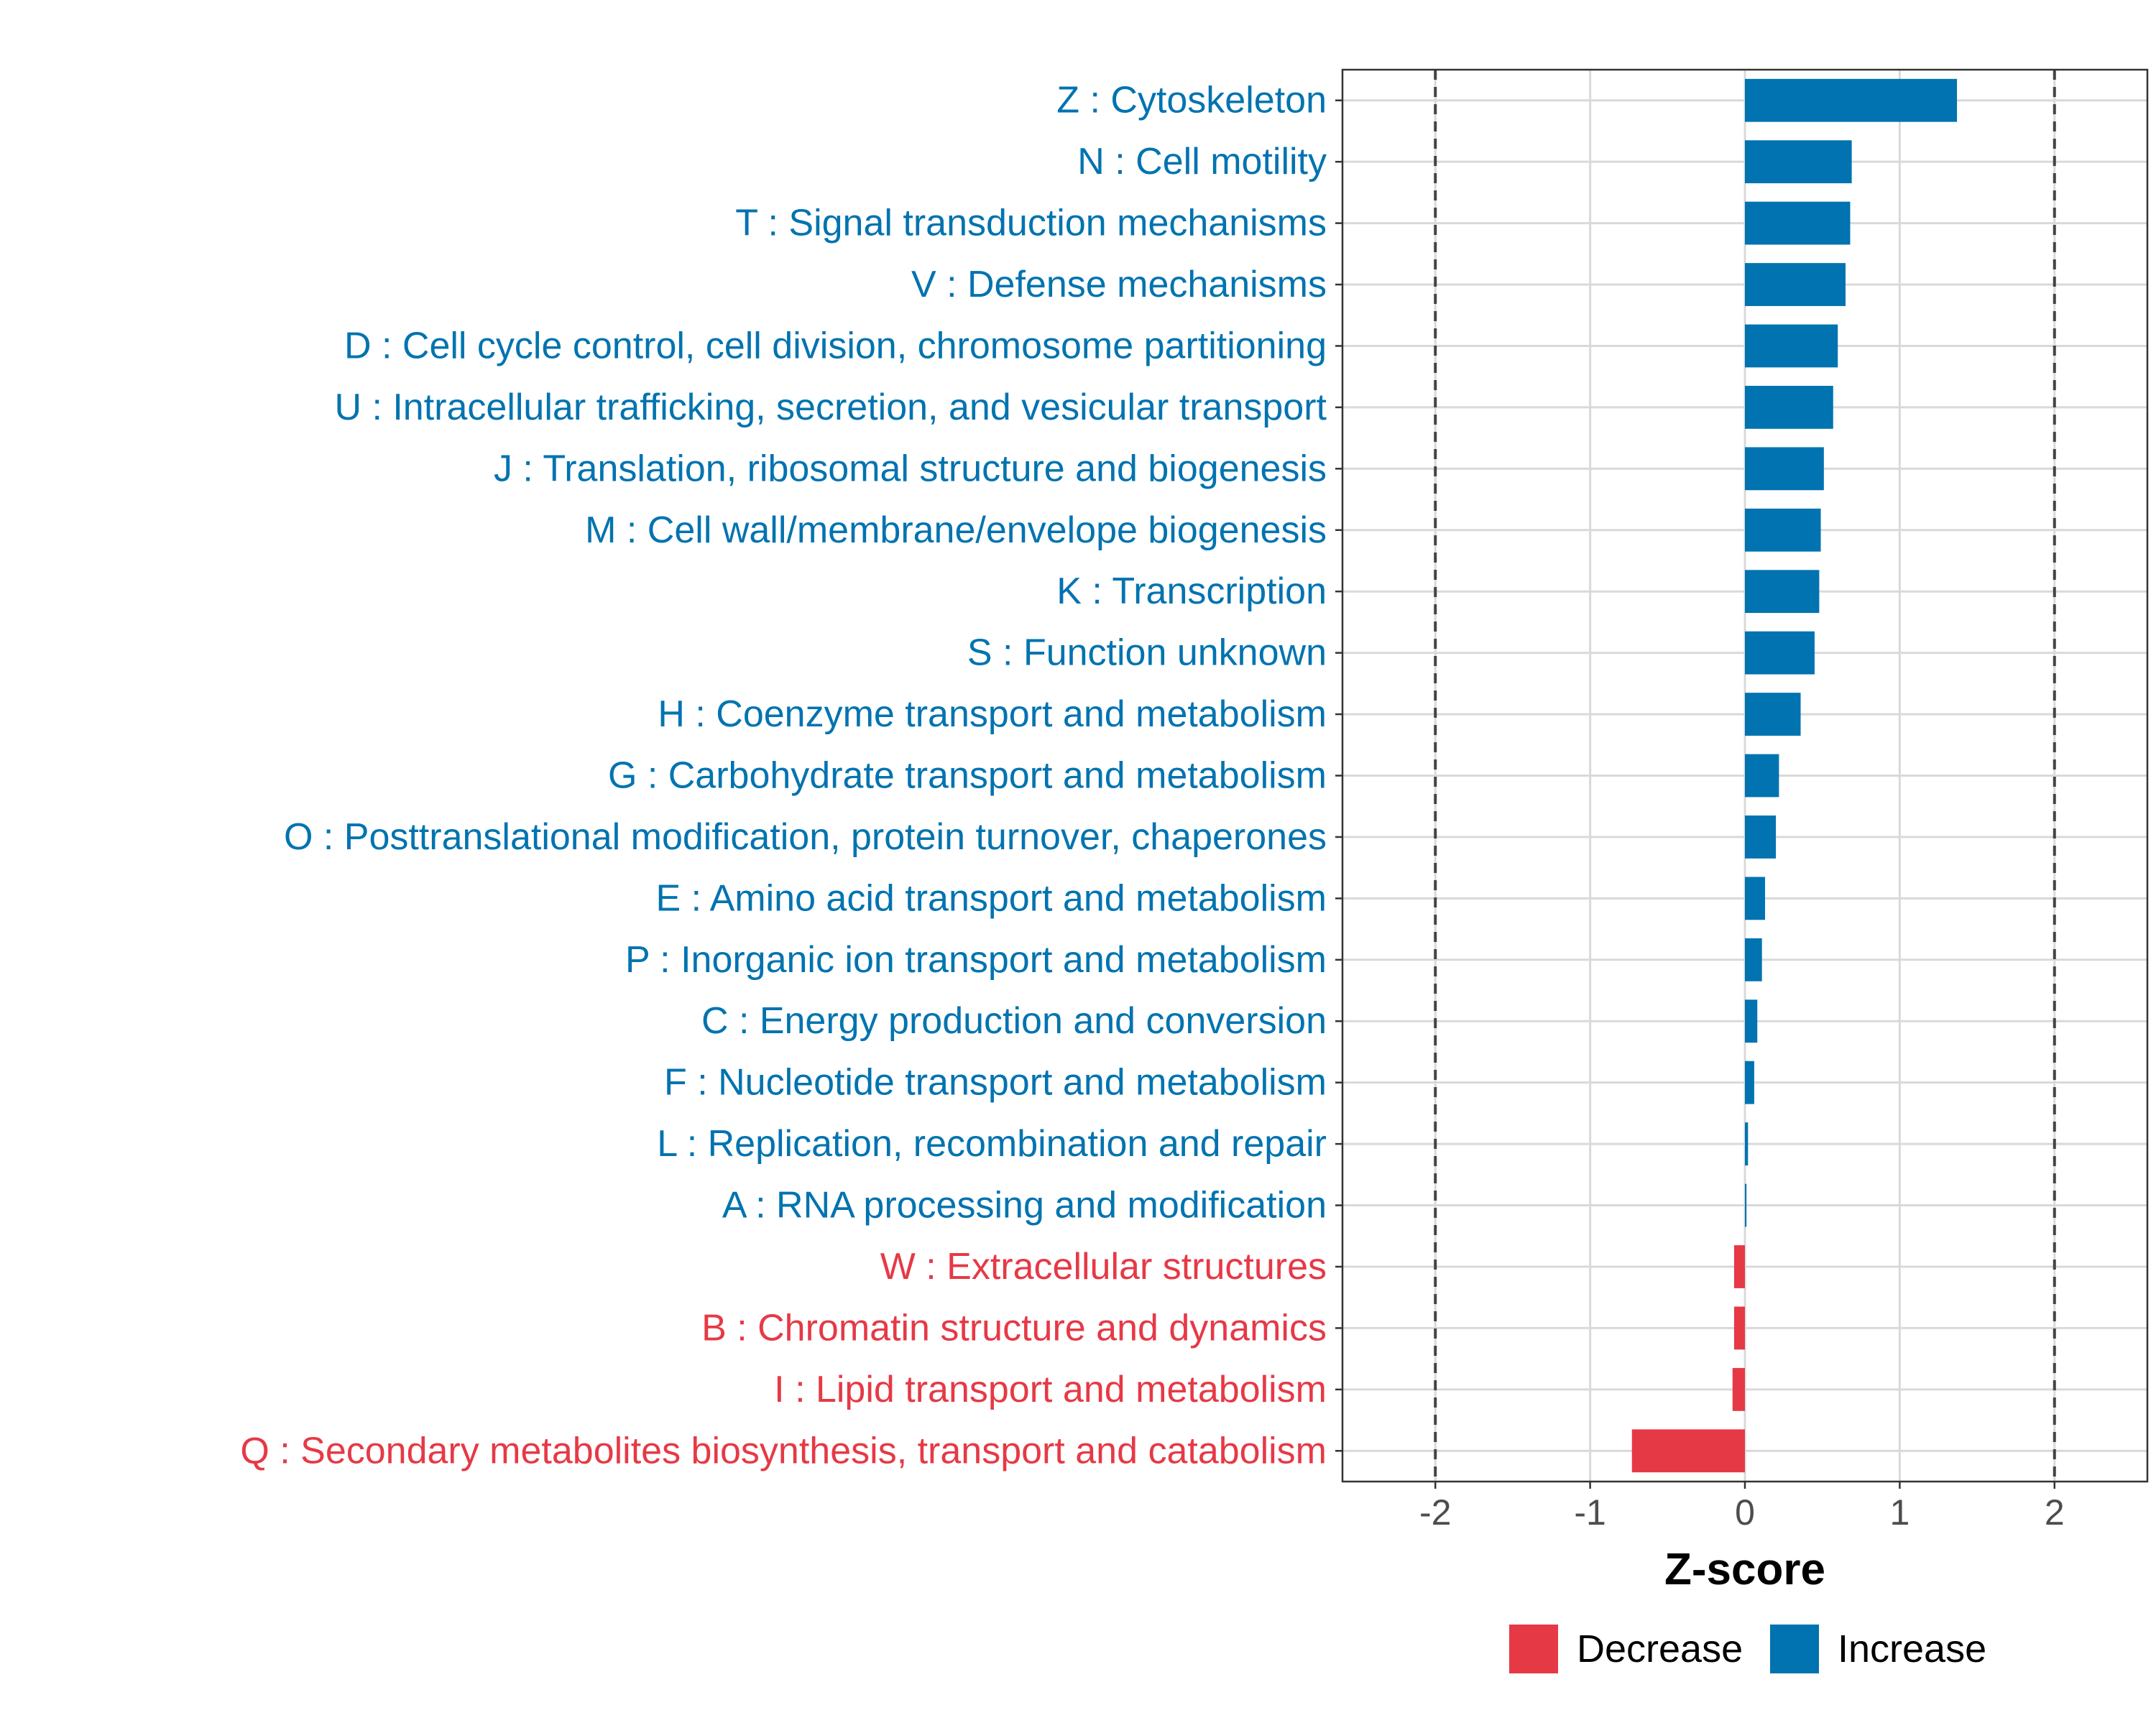 The image size is (2156, 1728). I want to click on x-tick-label: 2, so click(2055, 1513).